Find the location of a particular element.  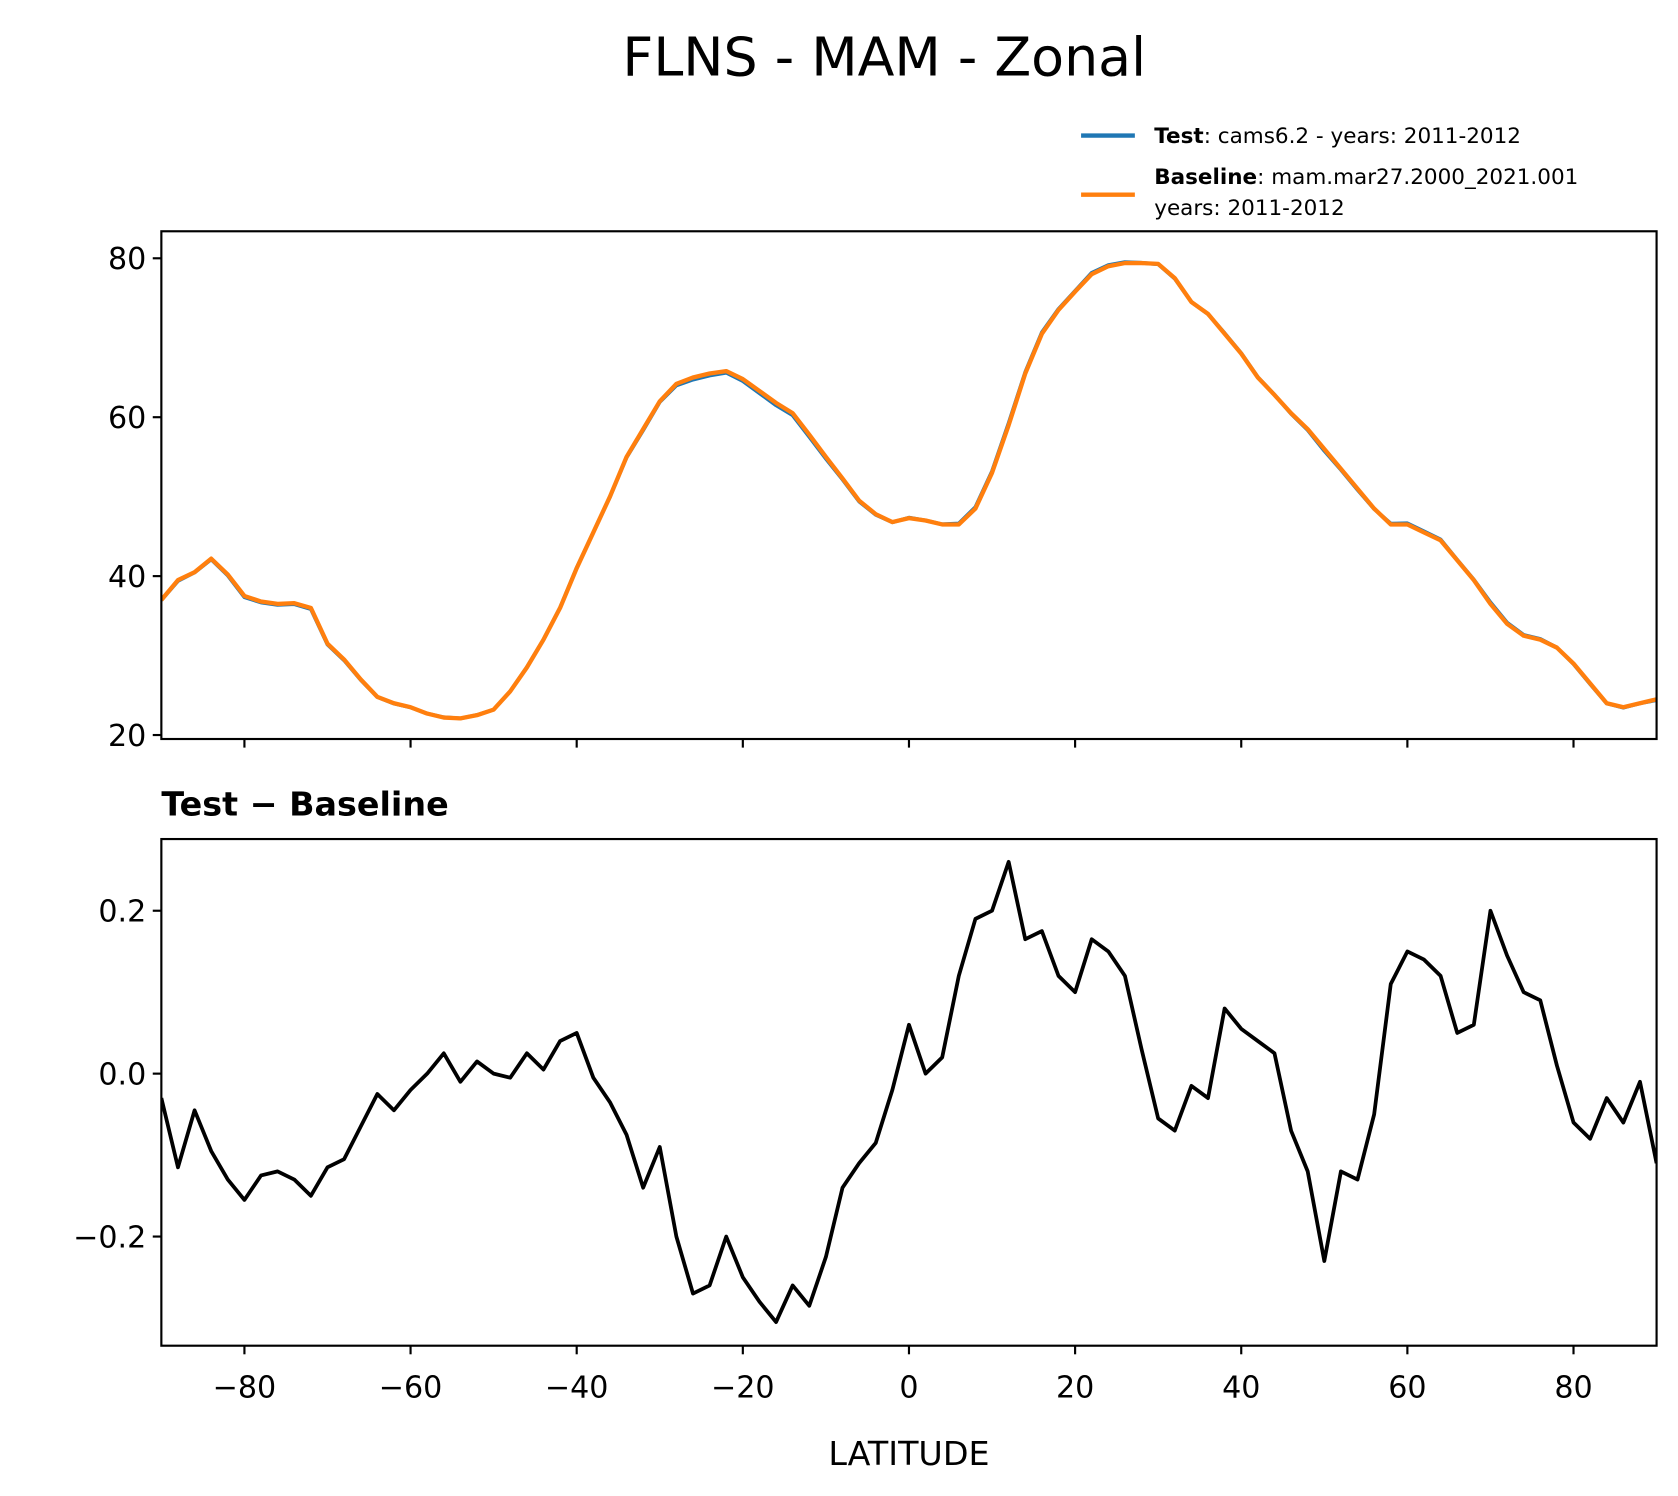

legend-text: : cams6.2 - years: 2011-2012 is located at coordinates (1362, 136).